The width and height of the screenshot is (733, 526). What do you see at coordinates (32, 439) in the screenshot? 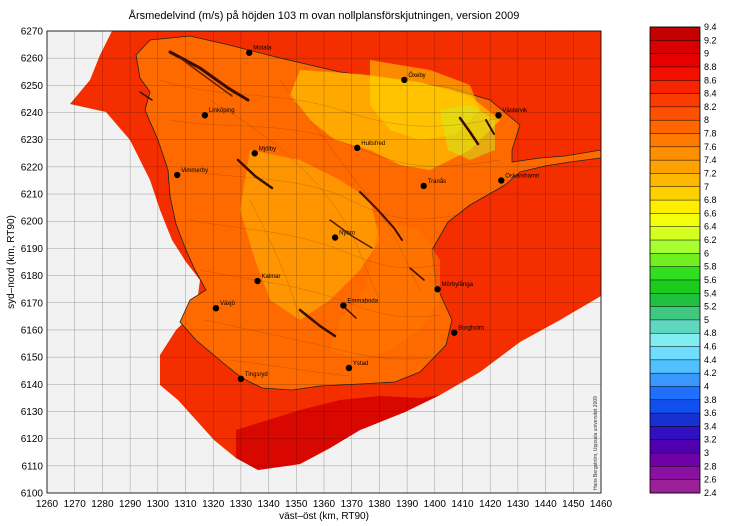
I see `y-tick-label: 6120` at bounding box center [32, 439].